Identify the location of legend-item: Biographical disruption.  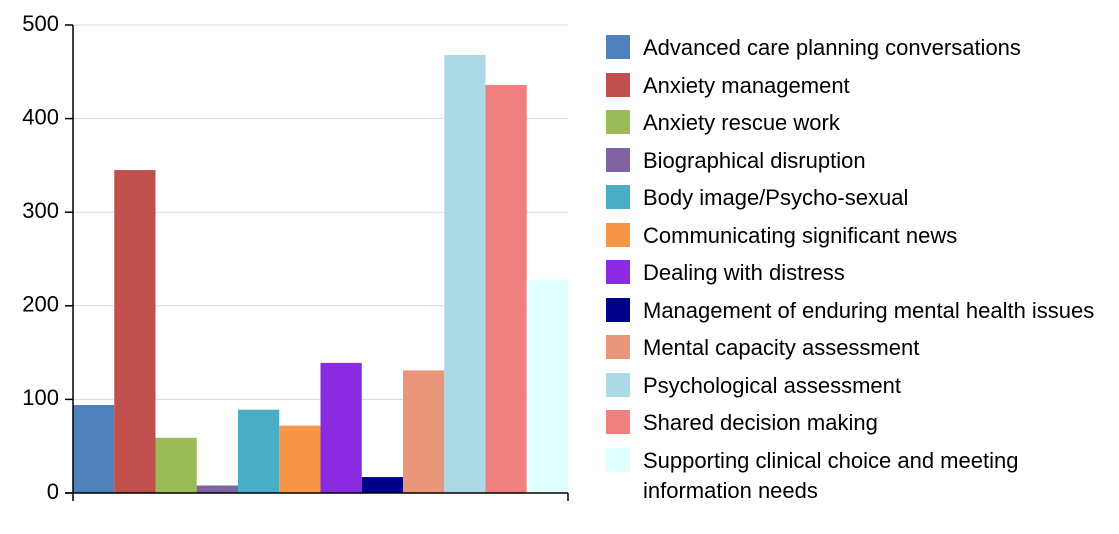
(861, 161).